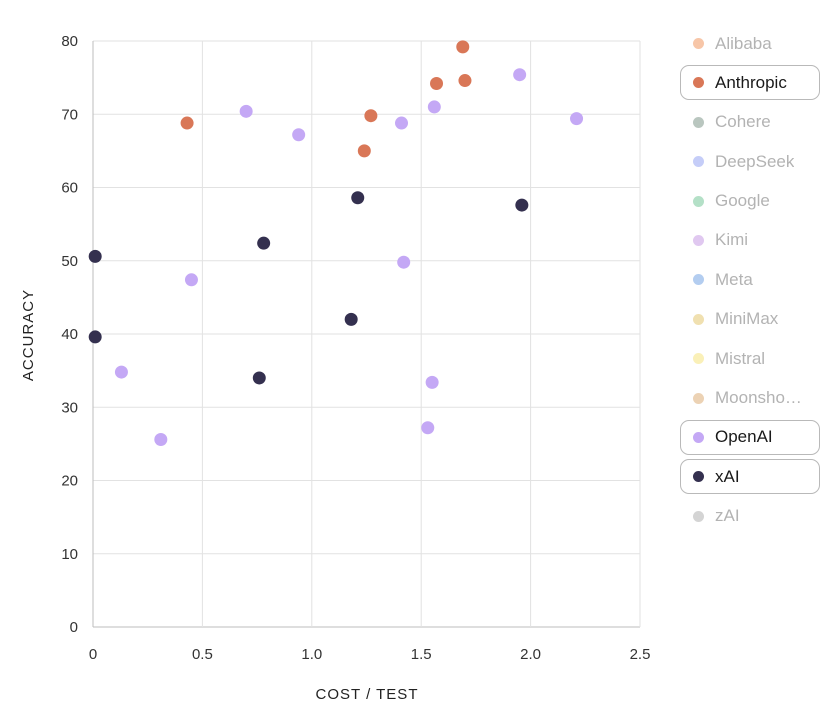  I want to click on y-axis-ticks: 0 10 20 30 40 50 60 70 80, so click(69, 334).